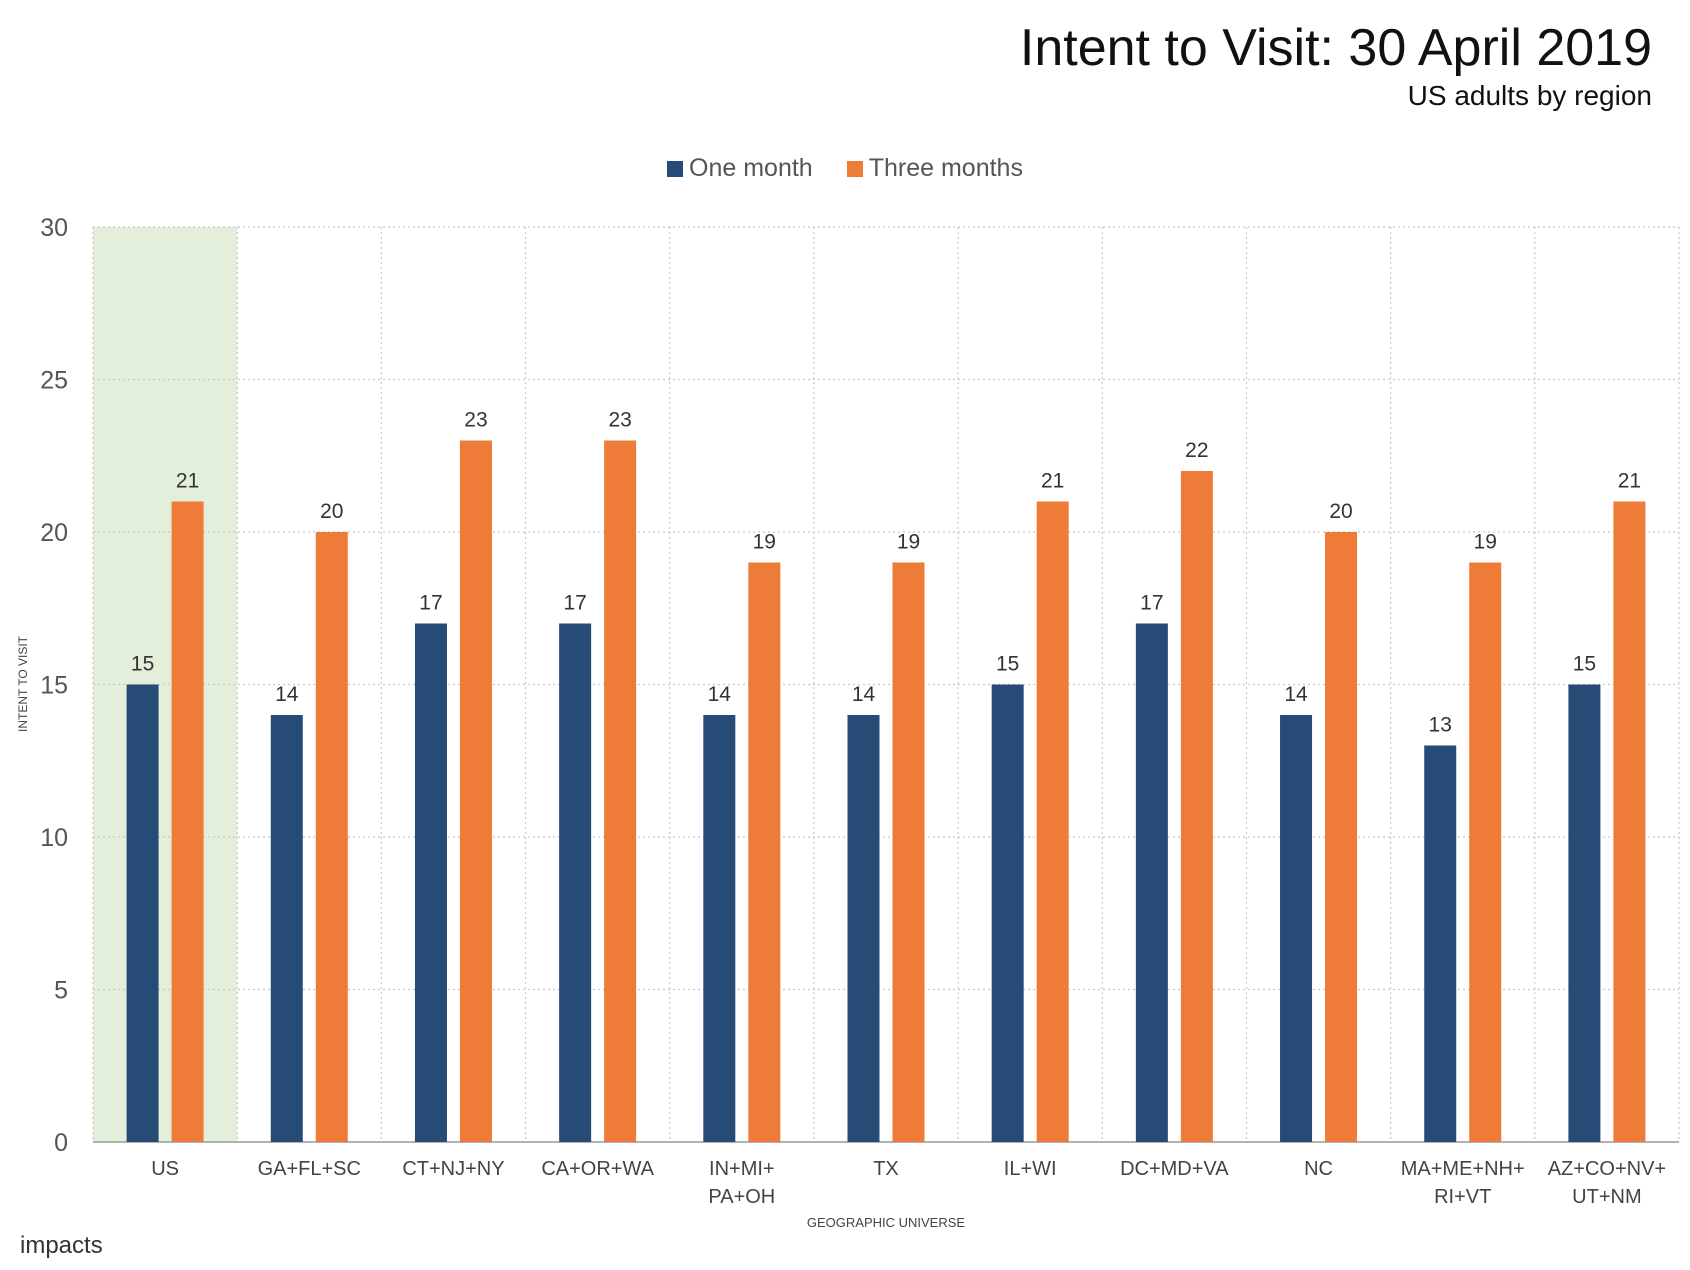  Describe the element at coordinates (1462, 1197) in the screenshot. I see `x-tick-label: RI+VT` at that location.